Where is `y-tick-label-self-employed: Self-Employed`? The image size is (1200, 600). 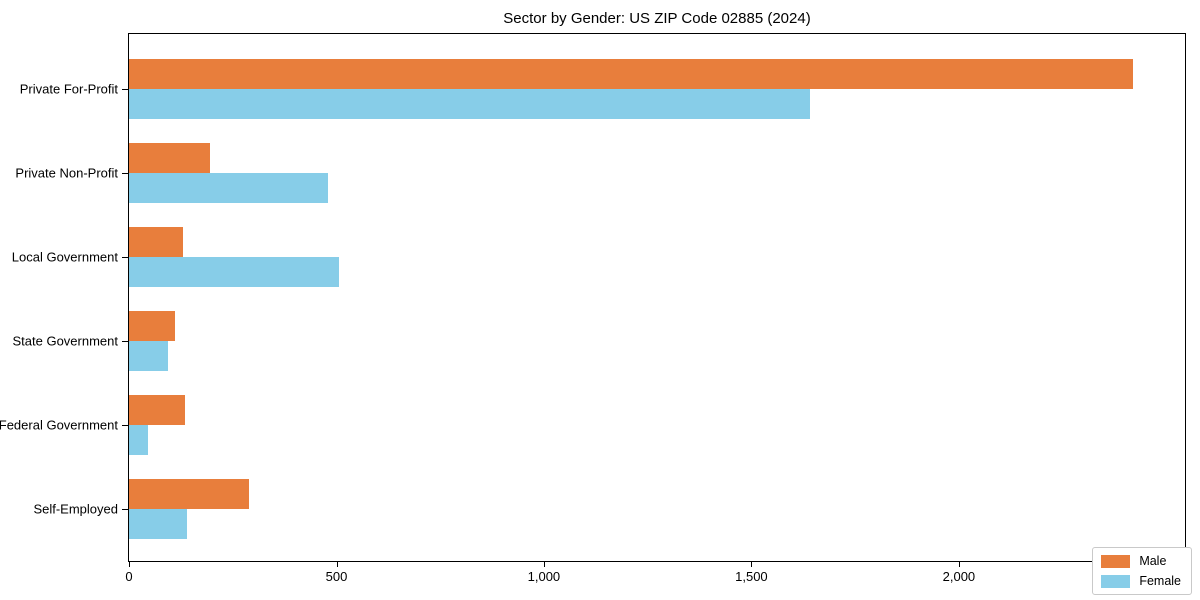
y-tick-label-self-employed: Self-Employed is located at coordinates (75, 509).